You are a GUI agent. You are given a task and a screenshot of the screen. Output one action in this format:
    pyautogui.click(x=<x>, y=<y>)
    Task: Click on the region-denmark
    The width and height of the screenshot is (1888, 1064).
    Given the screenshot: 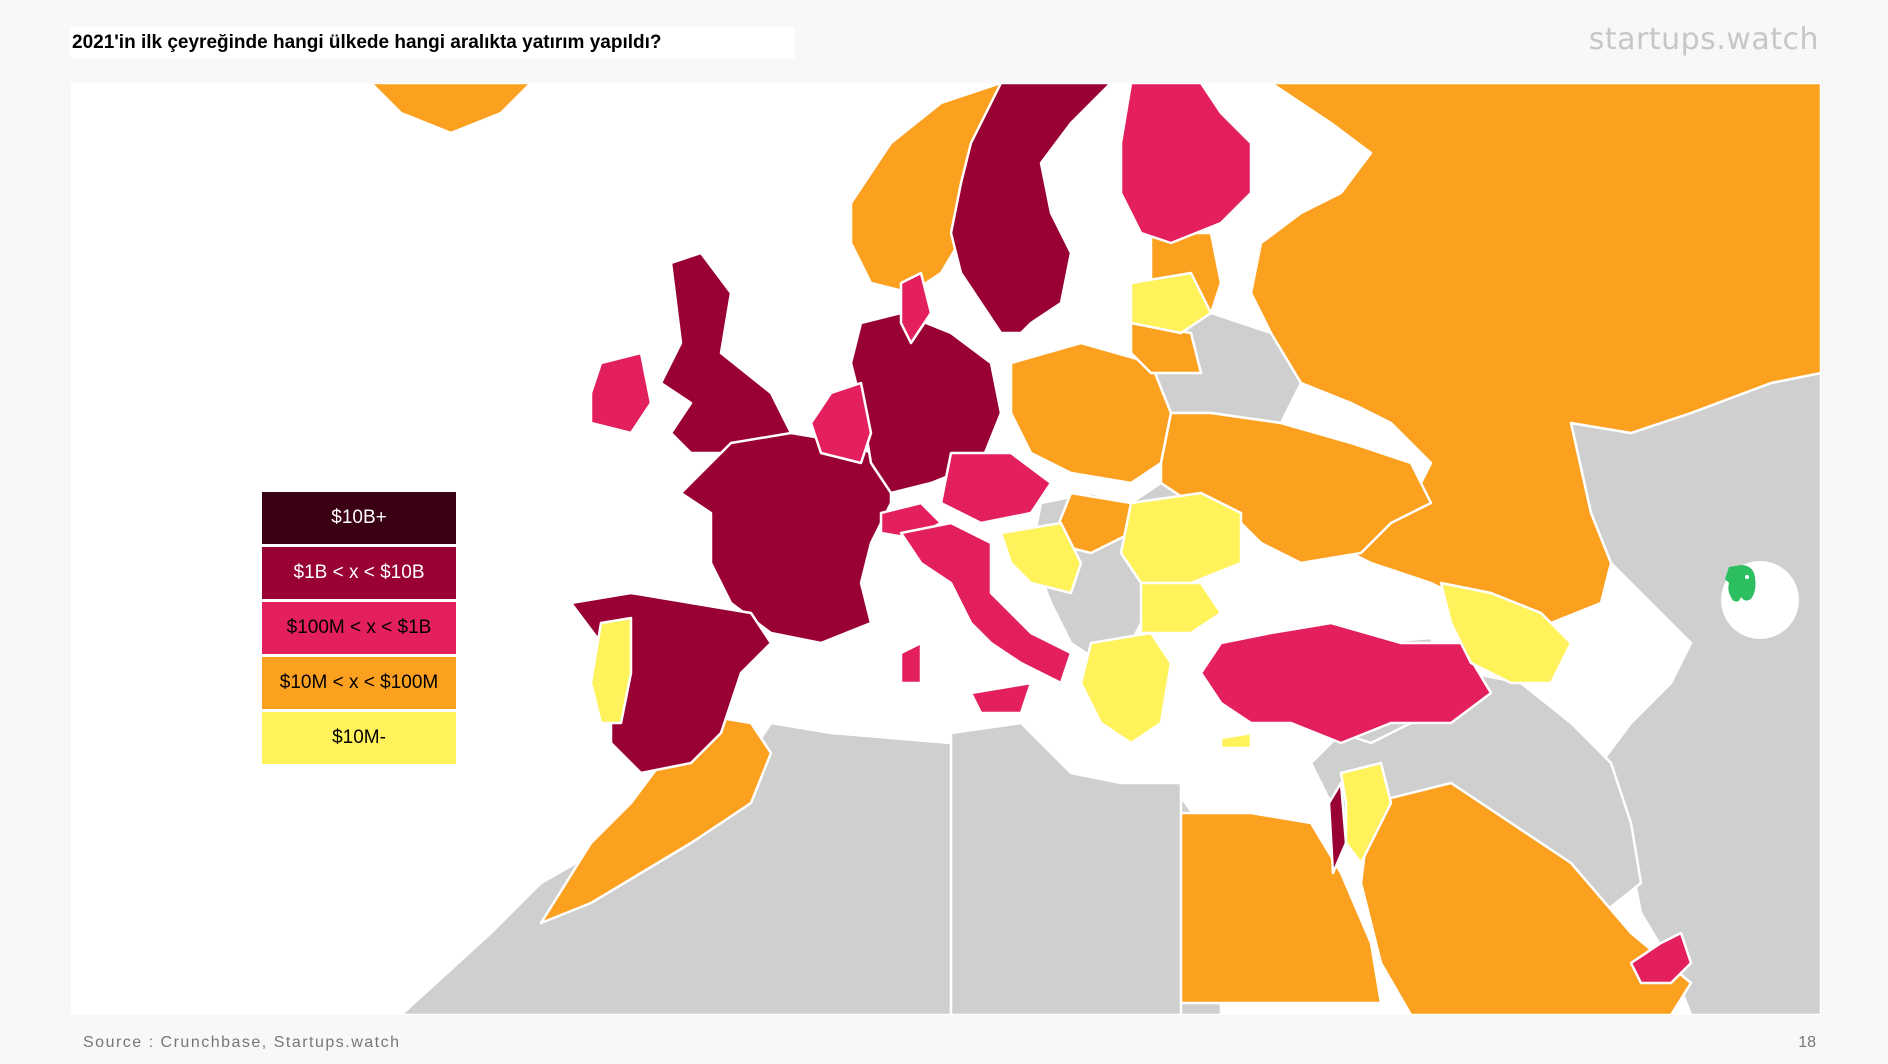 What is the action you would take?
    pyautogui.click(x=916, y=308)
    